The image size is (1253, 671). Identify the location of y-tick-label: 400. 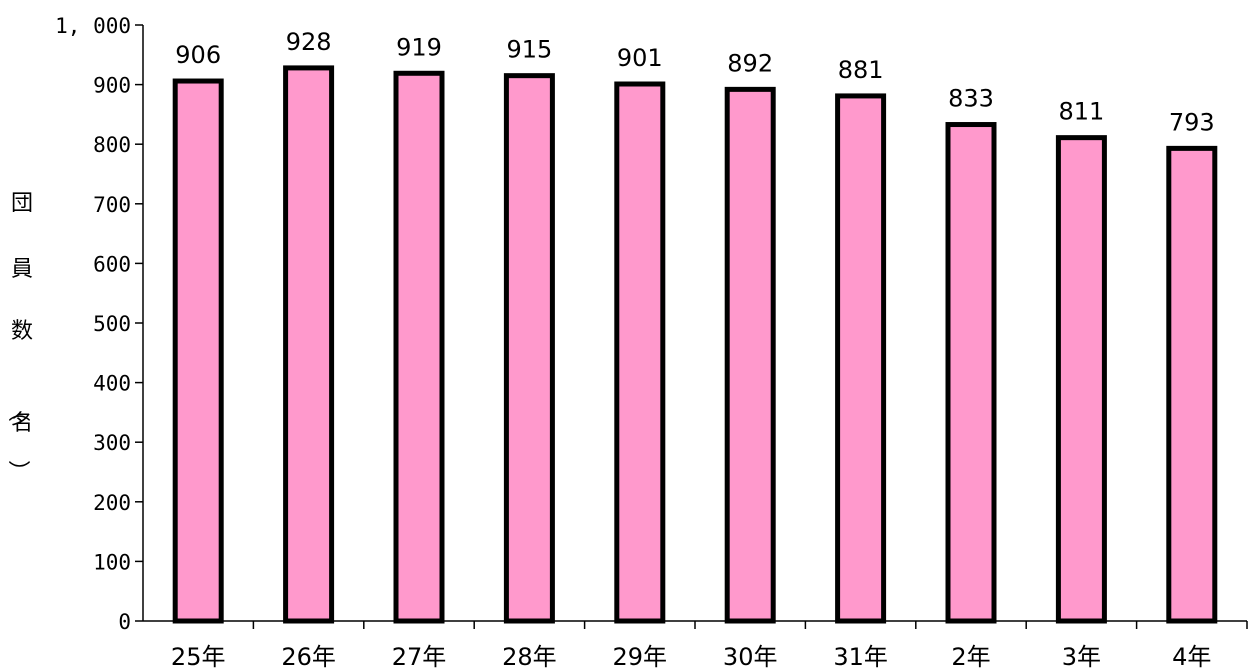
(112, 384).